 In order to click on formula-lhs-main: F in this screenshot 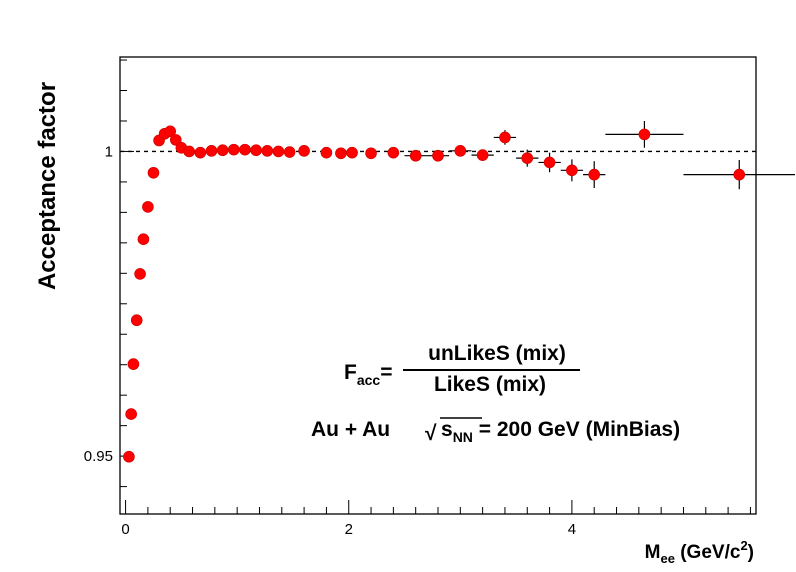, I will do `click(350, 372)`.